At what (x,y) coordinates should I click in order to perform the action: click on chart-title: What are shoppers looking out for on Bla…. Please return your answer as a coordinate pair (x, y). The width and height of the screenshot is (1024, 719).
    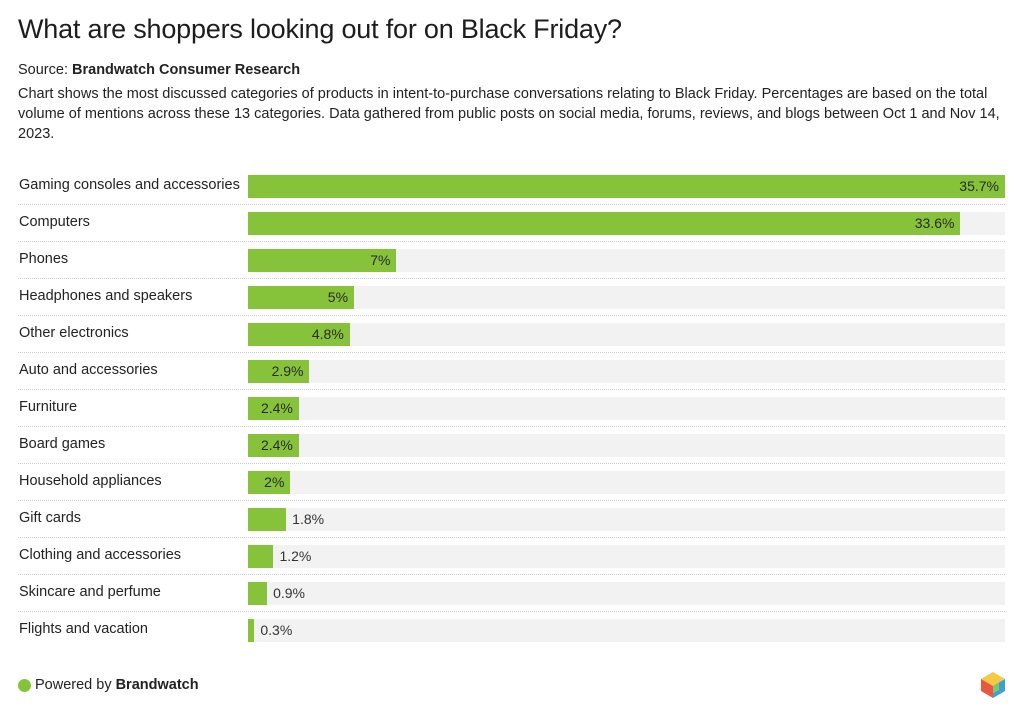
    Looking at the image, I should click on (320, 29).